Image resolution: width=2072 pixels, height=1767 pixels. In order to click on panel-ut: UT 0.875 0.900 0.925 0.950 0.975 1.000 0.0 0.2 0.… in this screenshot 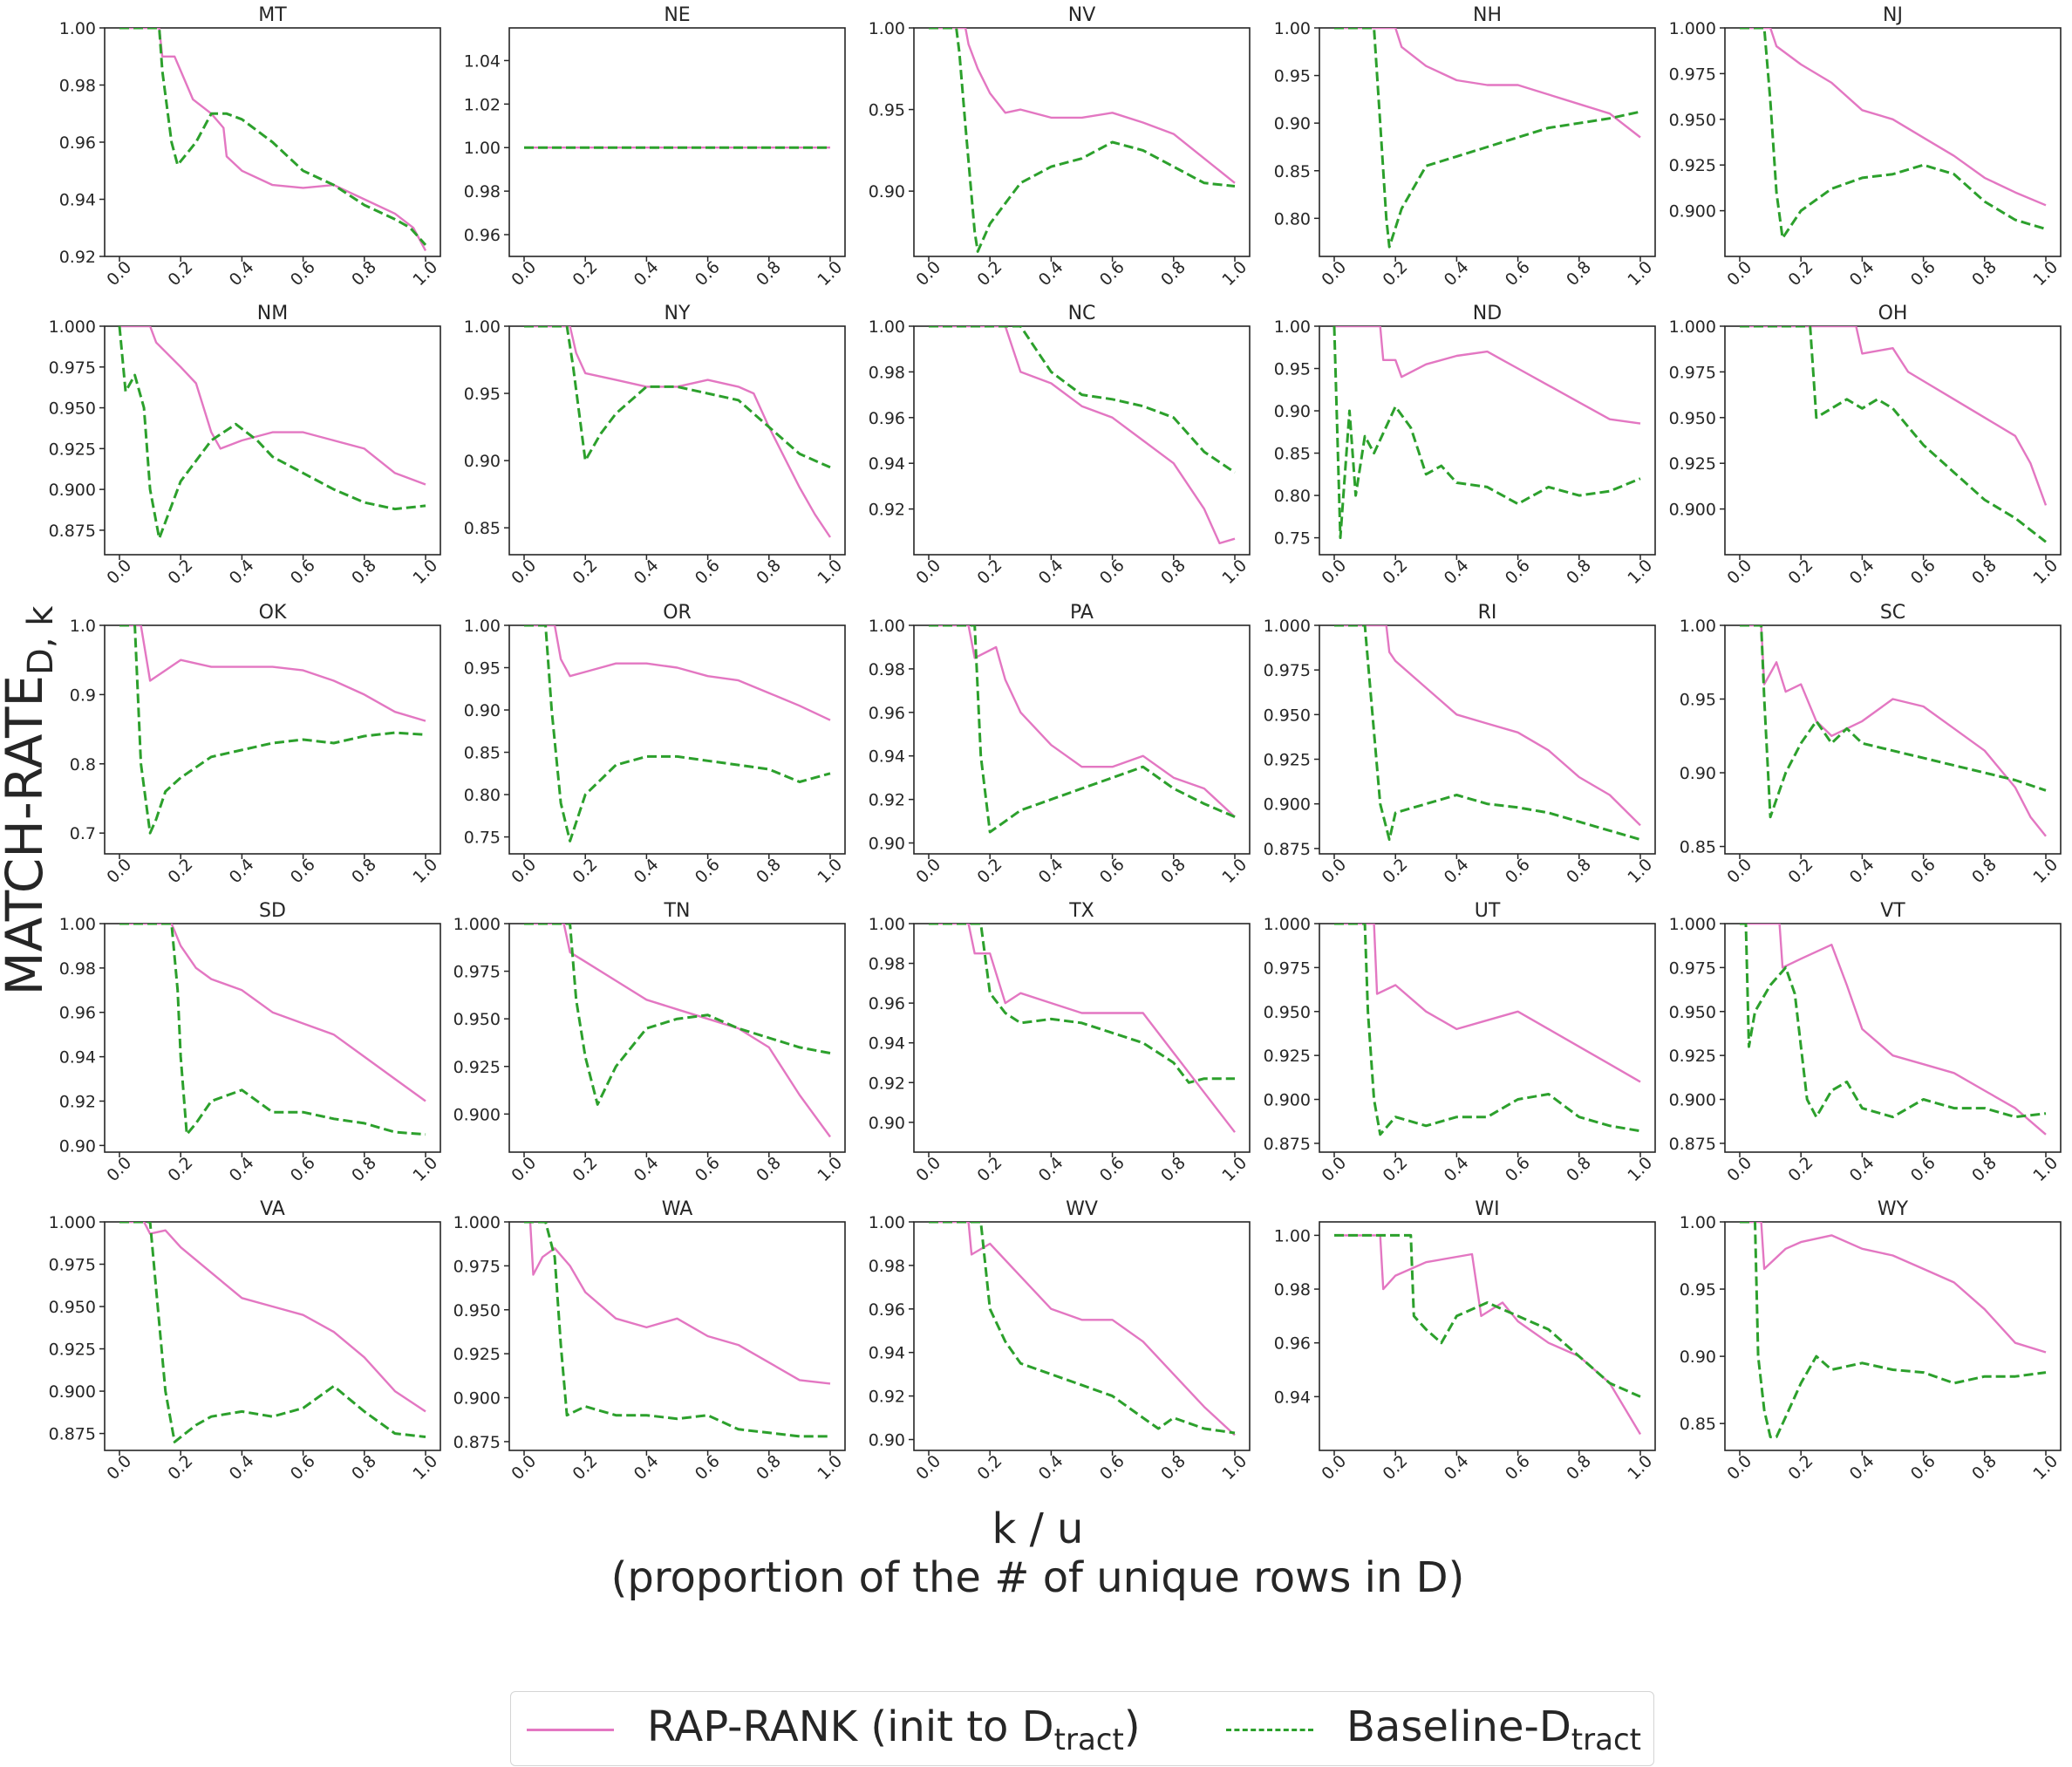, I will do `click(1460, 1042)`.